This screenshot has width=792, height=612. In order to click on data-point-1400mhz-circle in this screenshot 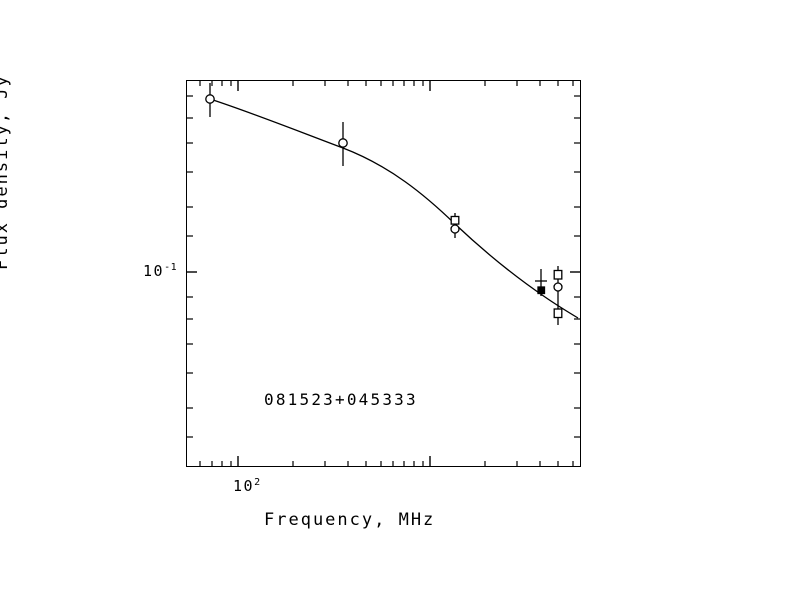, I will do `click(558, 287)`.